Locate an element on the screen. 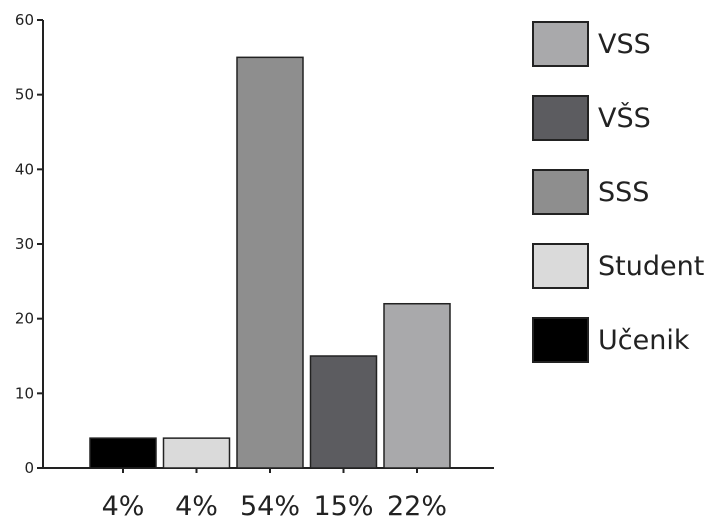 The width and height of the screenshot is (724, 521). bar-ucenik is located at coordinates (123, 453).